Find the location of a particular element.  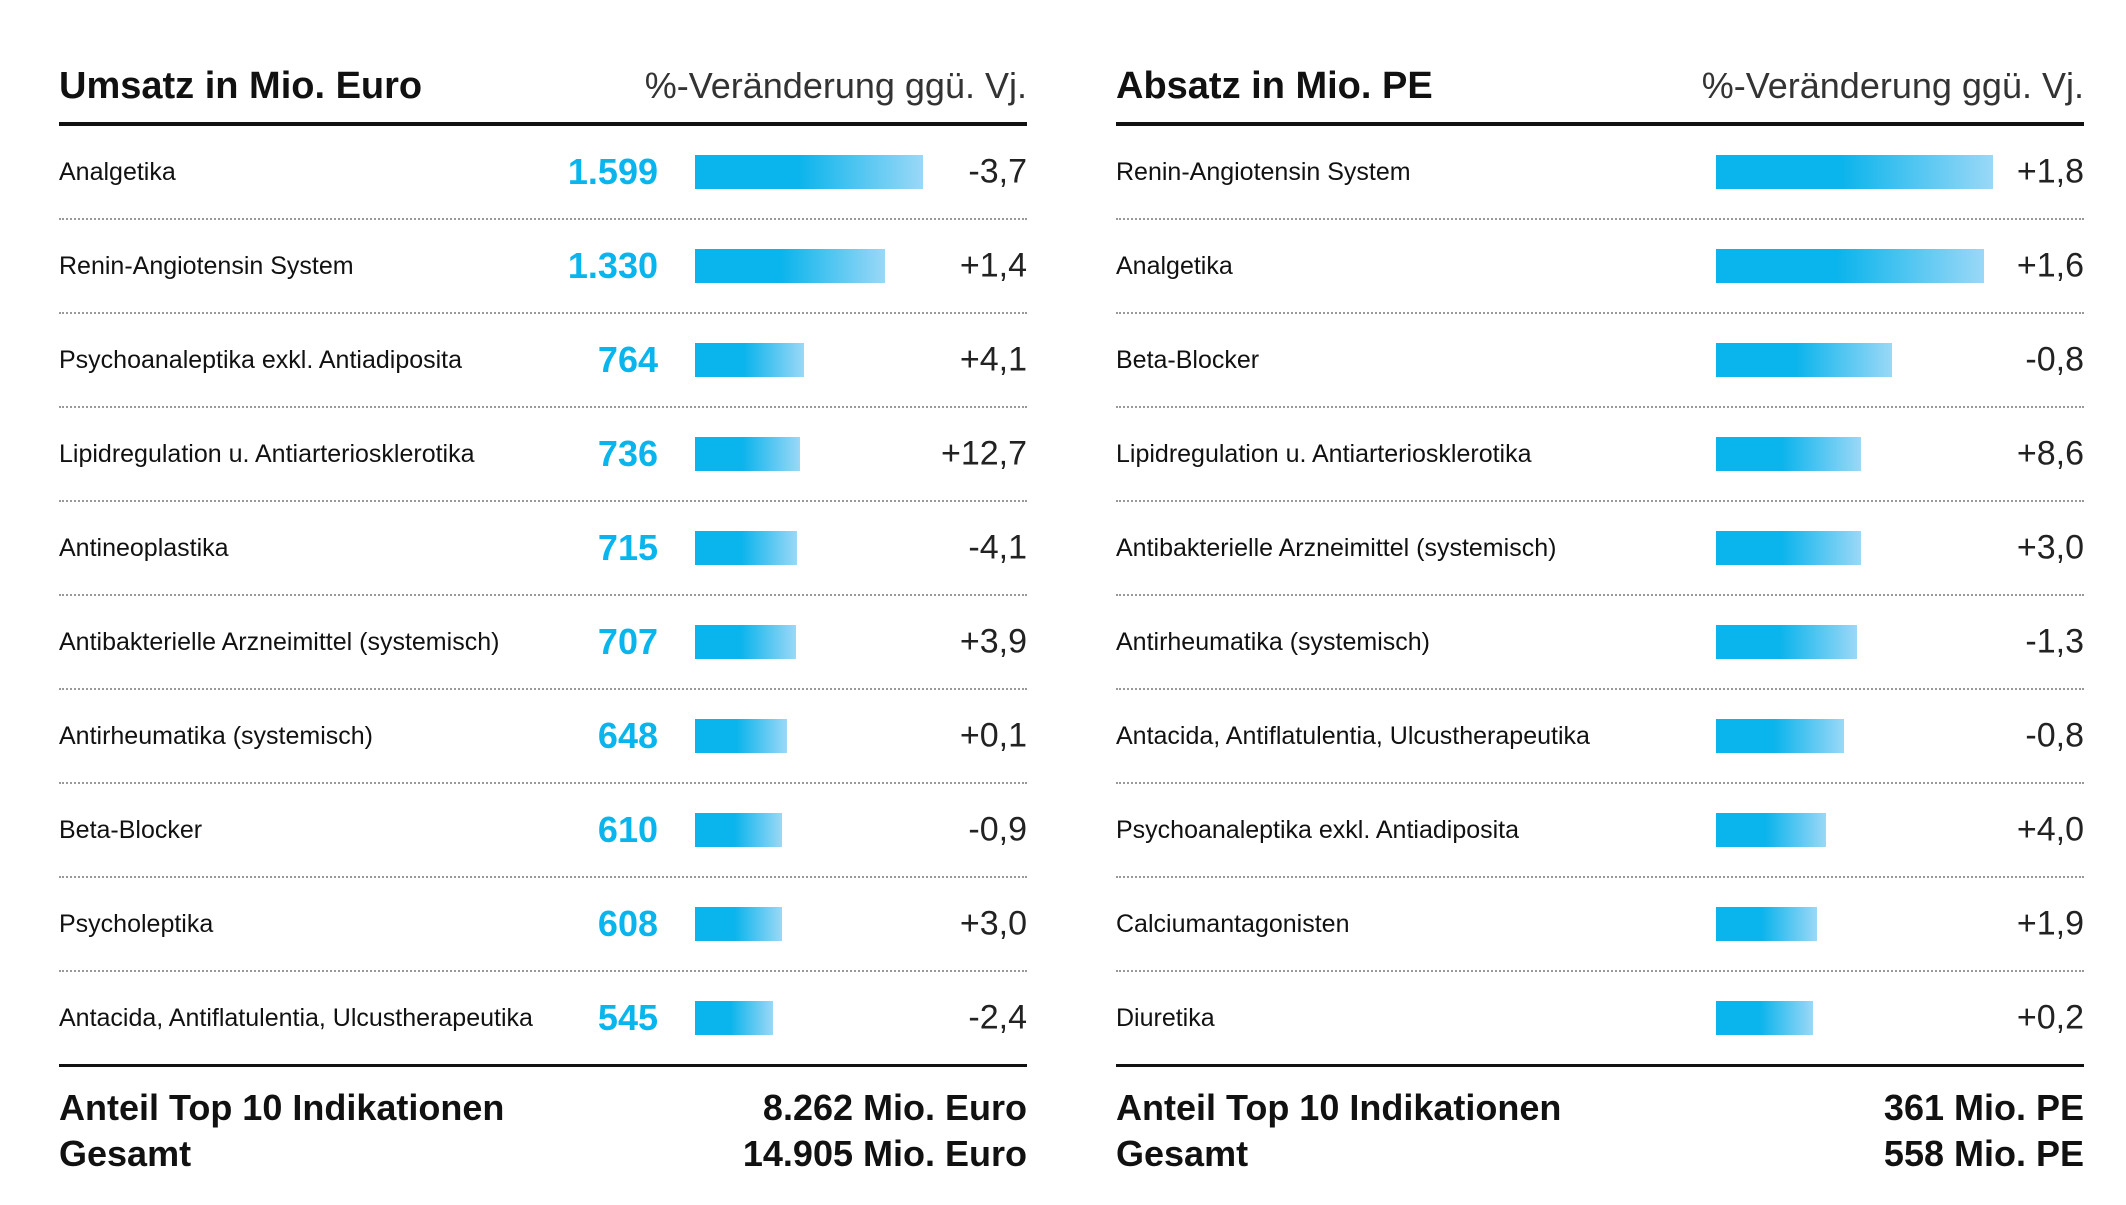

sales-row: Beta-Blocker40-0,8 is located at coordinates (1600, 361).